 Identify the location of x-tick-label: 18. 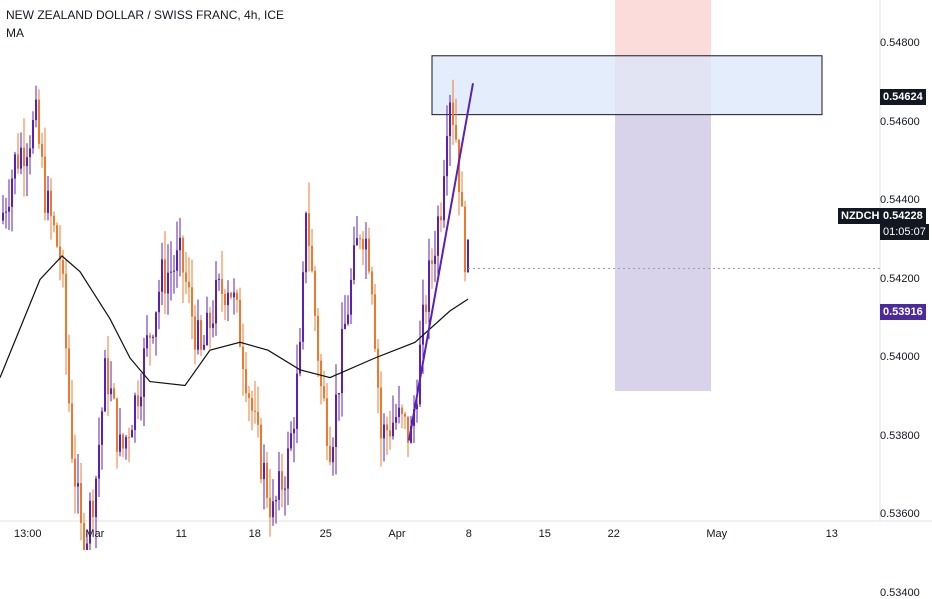
(254, 534).